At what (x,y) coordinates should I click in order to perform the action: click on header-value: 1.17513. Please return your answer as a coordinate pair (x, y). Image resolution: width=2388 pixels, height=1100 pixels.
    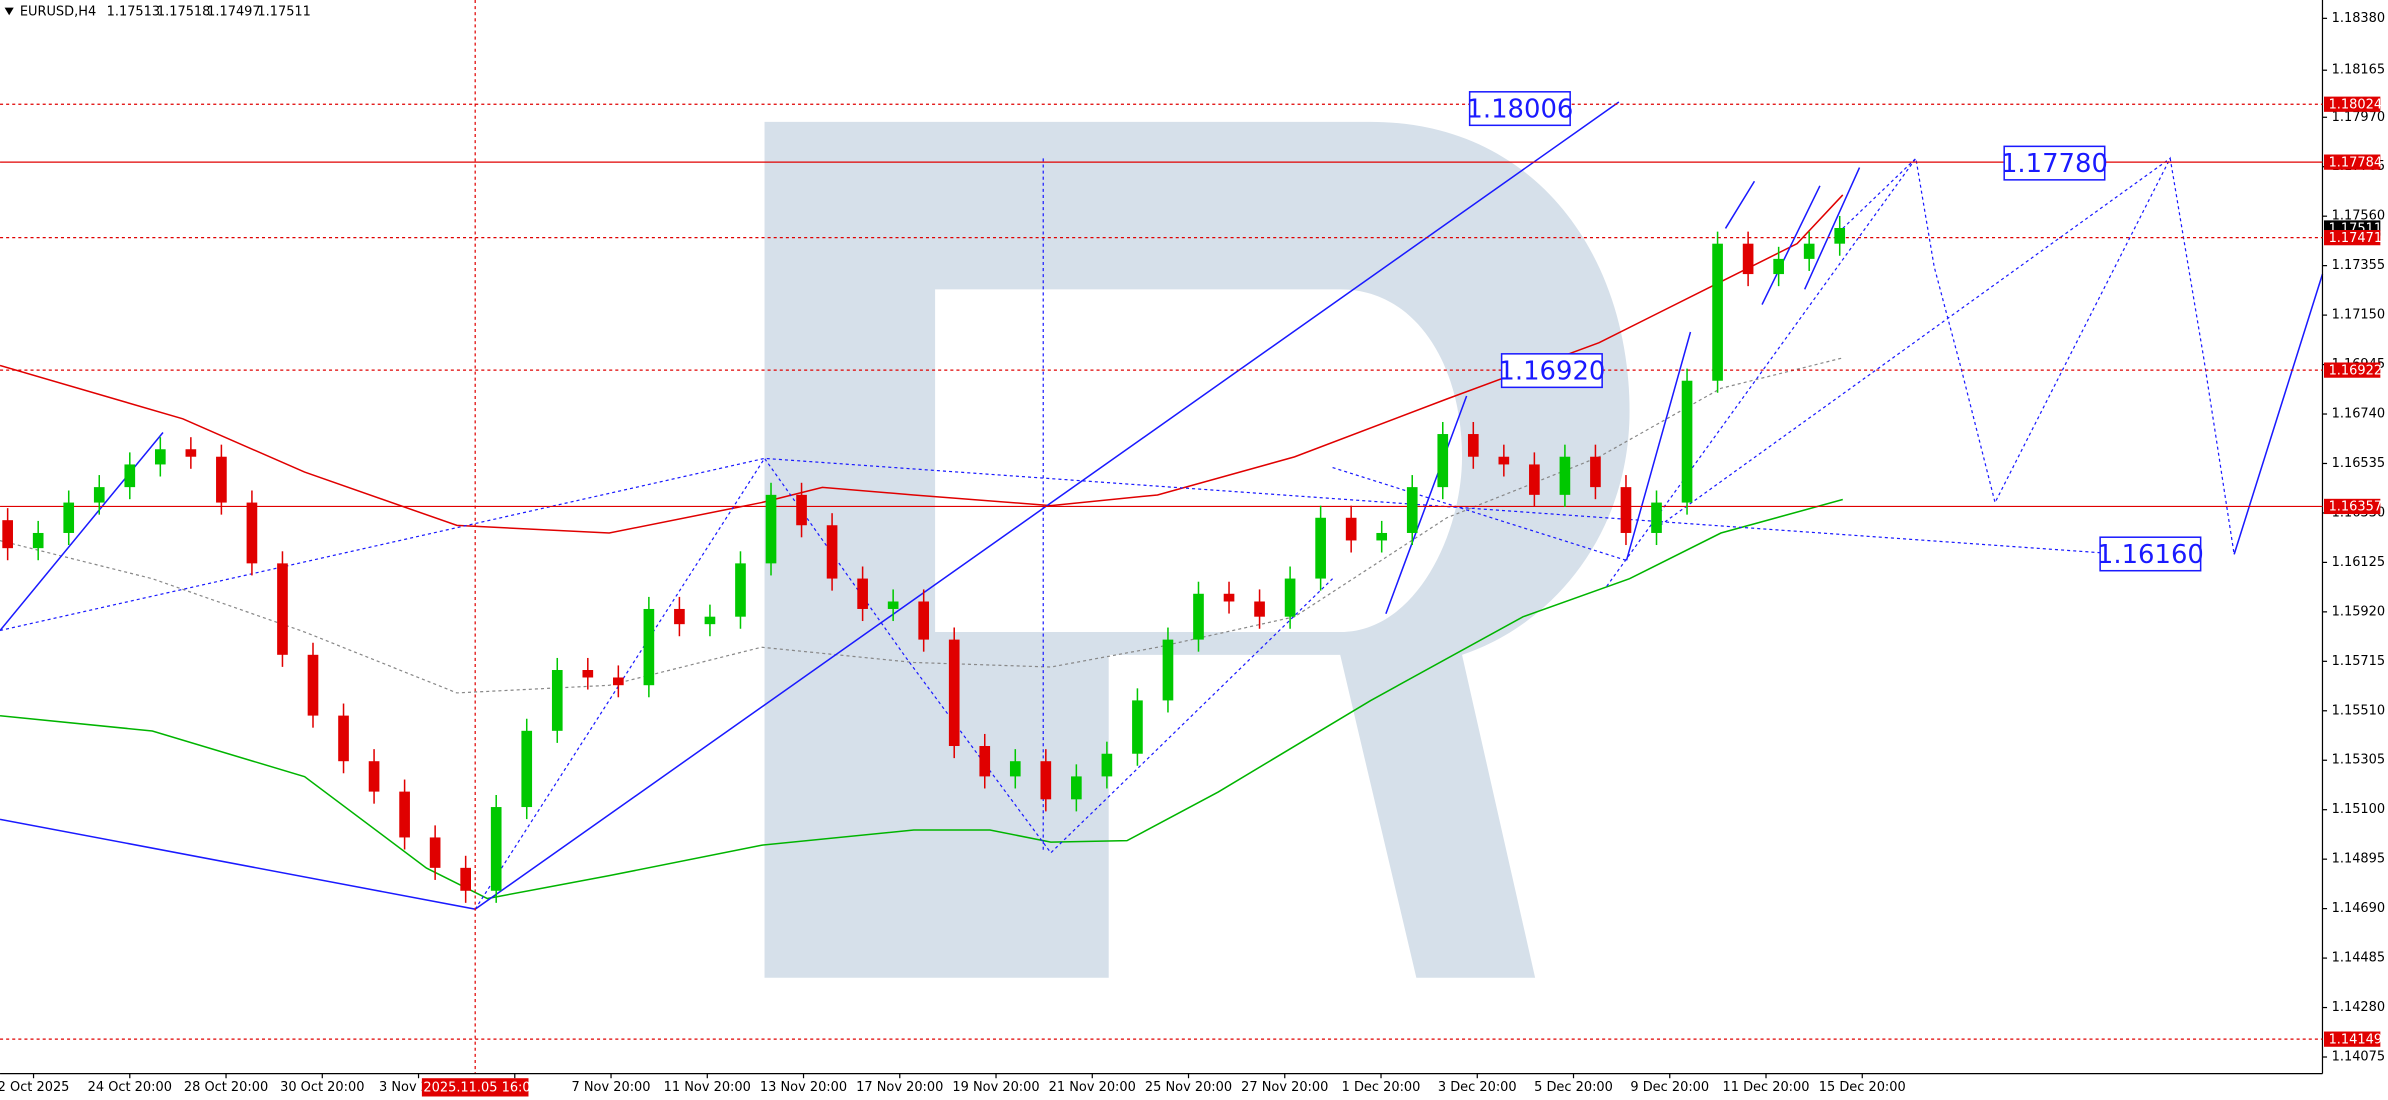
    Looking at the image, I should click on (134, 12).